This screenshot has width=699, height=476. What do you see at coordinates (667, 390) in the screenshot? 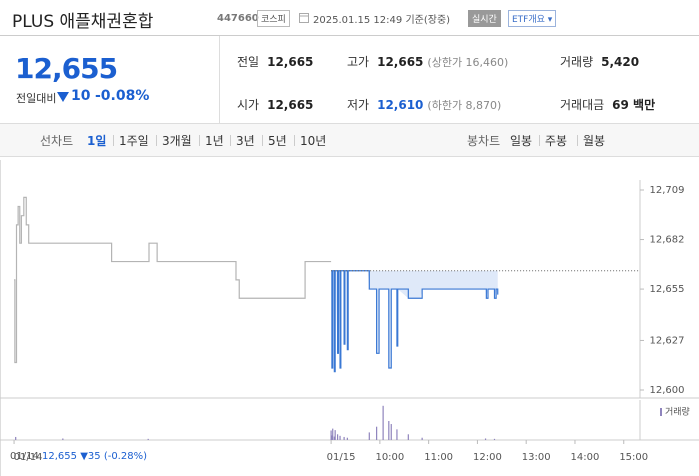
I see `y-tick-label: 12,600` at bounding box center [667, 390].